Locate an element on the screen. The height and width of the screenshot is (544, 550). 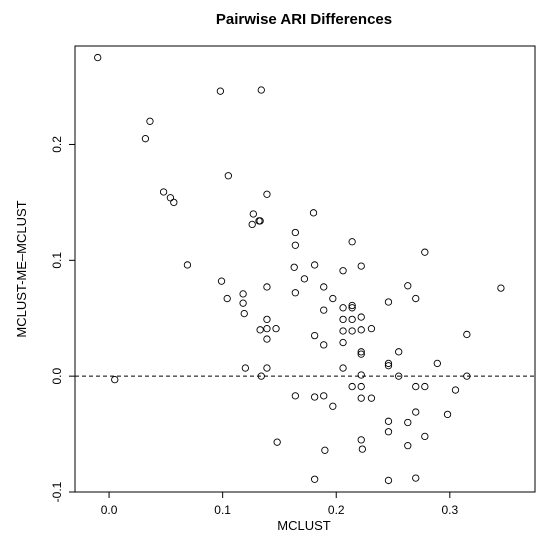
y-tick-label: 0.0 is located at coordinates (57, 375).